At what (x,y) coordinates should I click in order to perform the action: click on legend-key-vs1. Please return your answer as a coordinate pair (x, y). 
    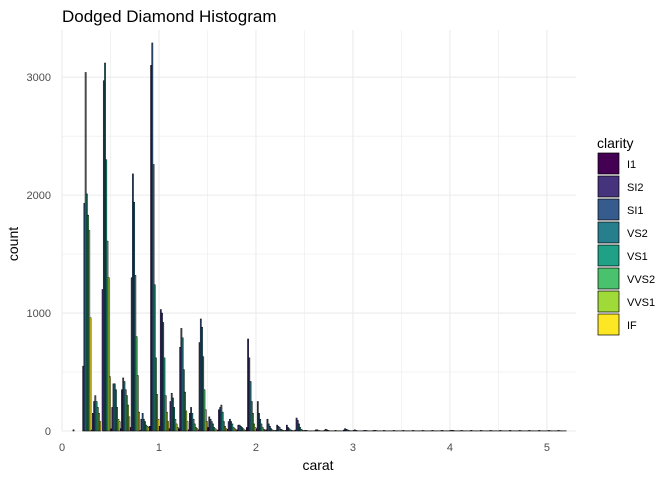
    Looking at the image, I should click on (608, 255).